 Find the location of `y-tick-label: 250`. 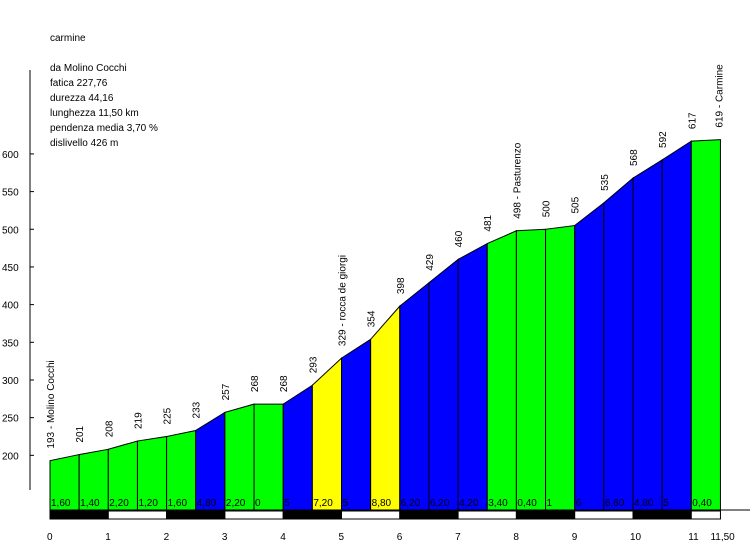

y-tick-label: 250 is located at coordinates (10, 419).